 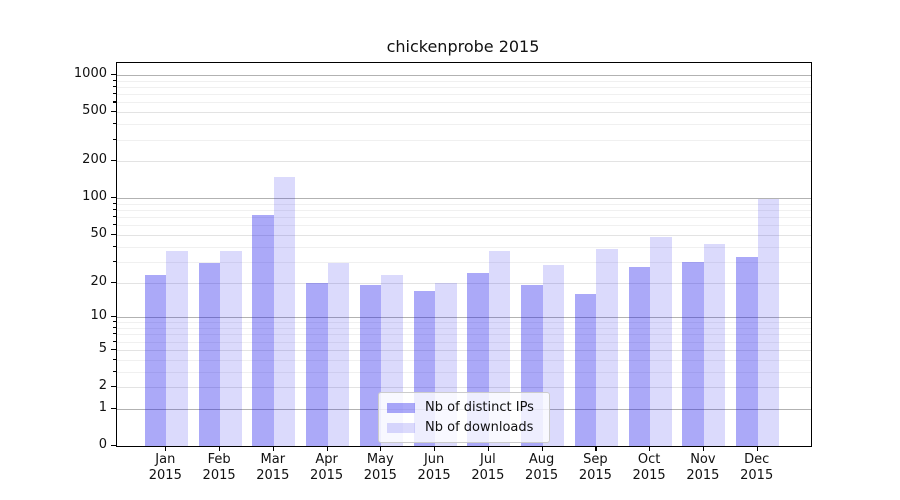 I want to click on bar-distinct-ips-oct, so click(x=639, y=356).